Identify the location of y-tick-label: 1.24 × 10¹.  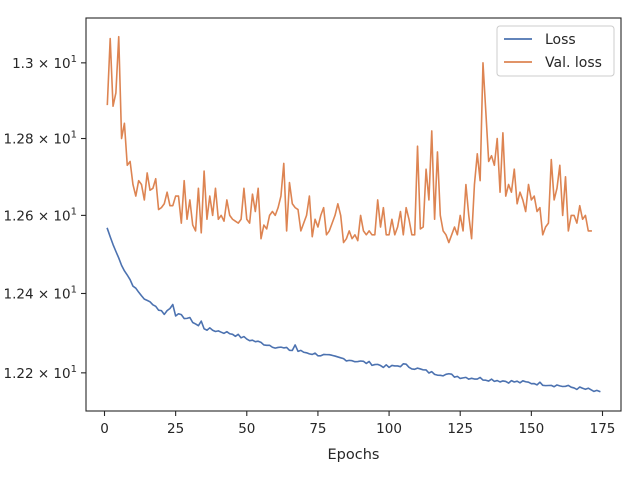
(40, 293).